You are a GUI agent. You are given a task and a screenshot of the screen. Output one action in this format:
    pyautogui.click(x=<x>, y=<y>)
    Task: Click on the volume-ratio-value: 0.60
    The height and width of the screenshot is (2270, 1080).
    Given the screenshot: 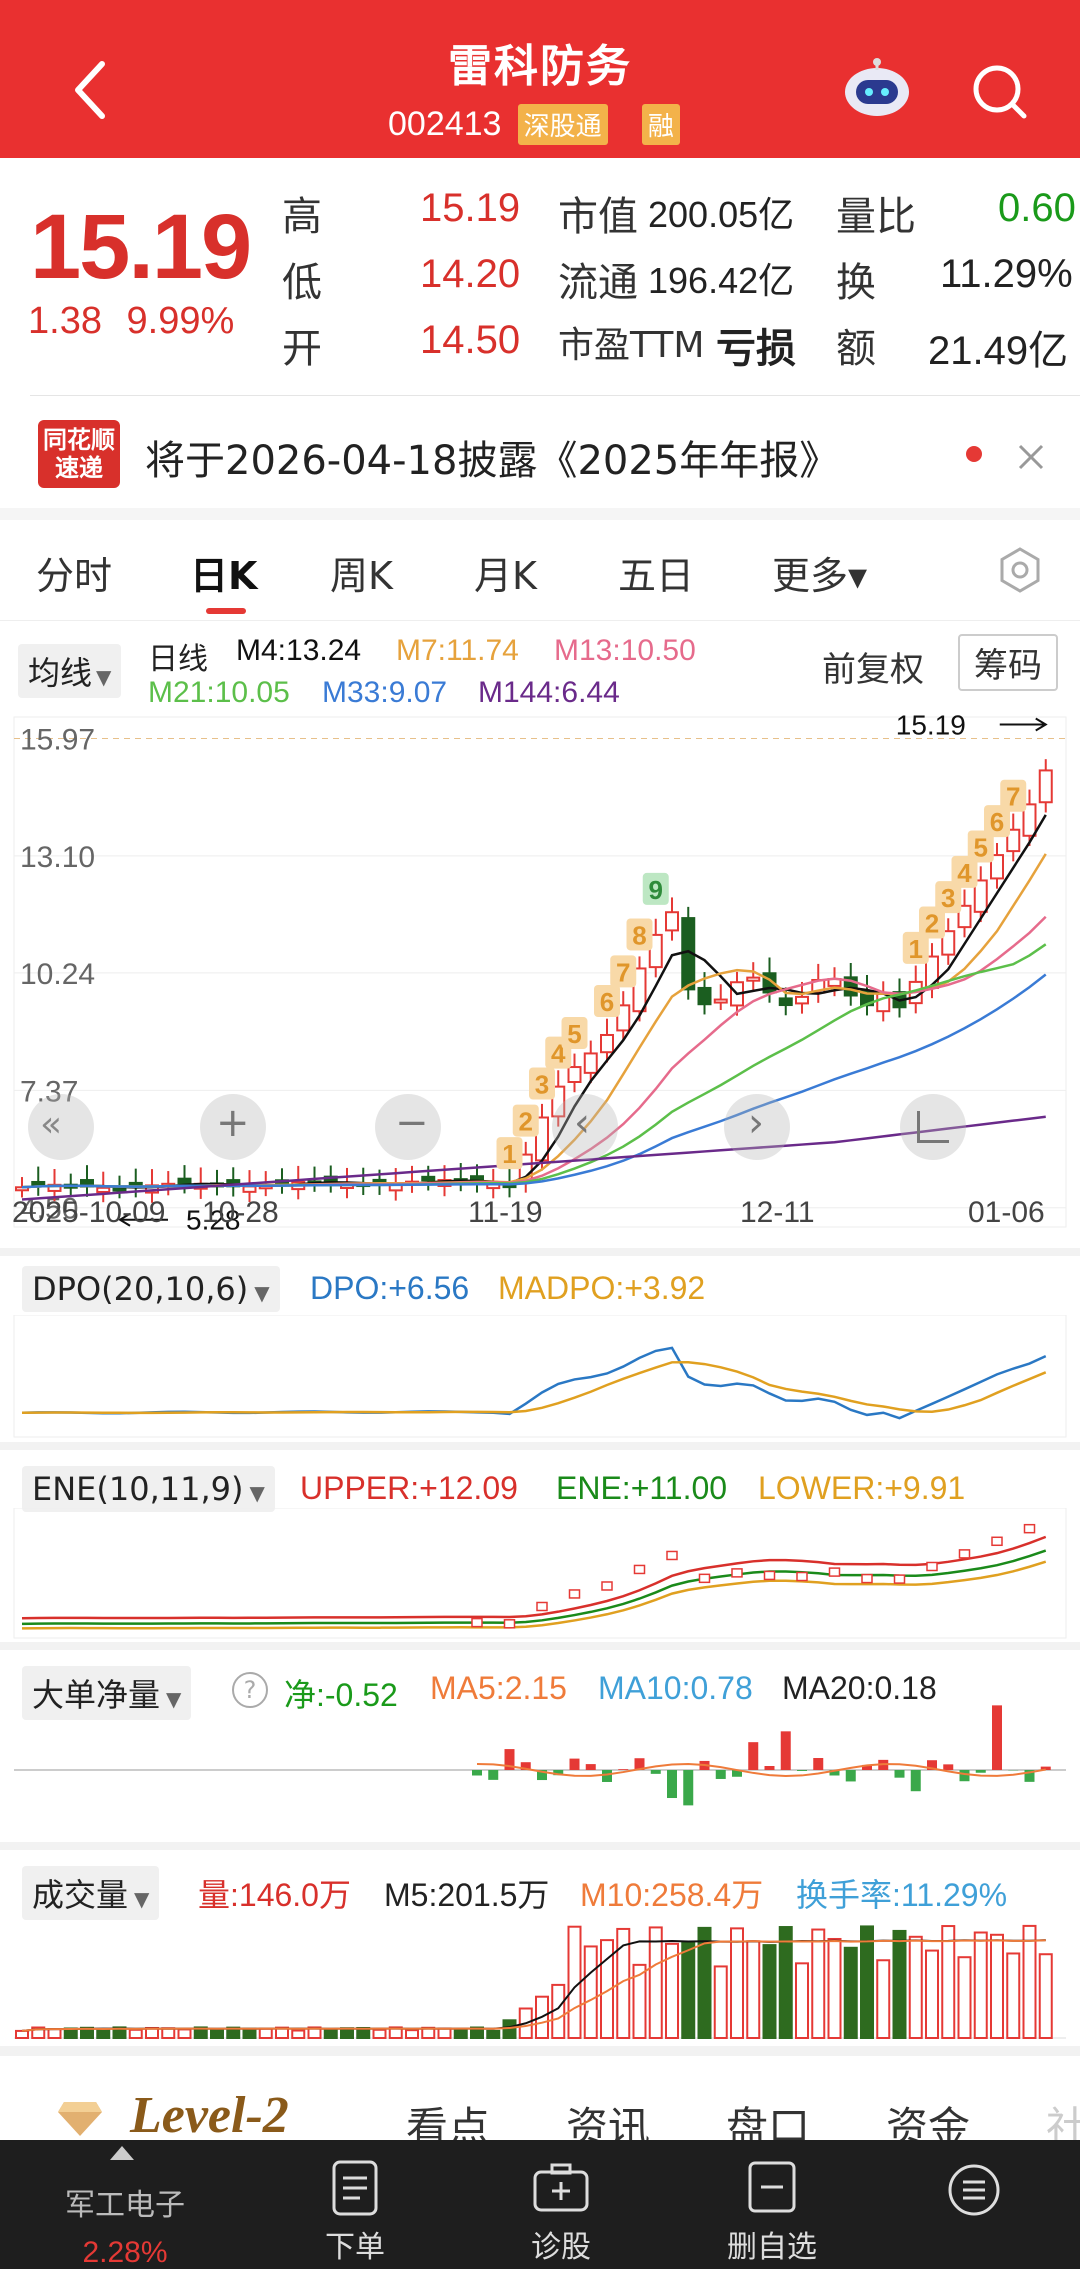 What is the action you would take?
    pyautogui.click(x=1037, y=208)
    